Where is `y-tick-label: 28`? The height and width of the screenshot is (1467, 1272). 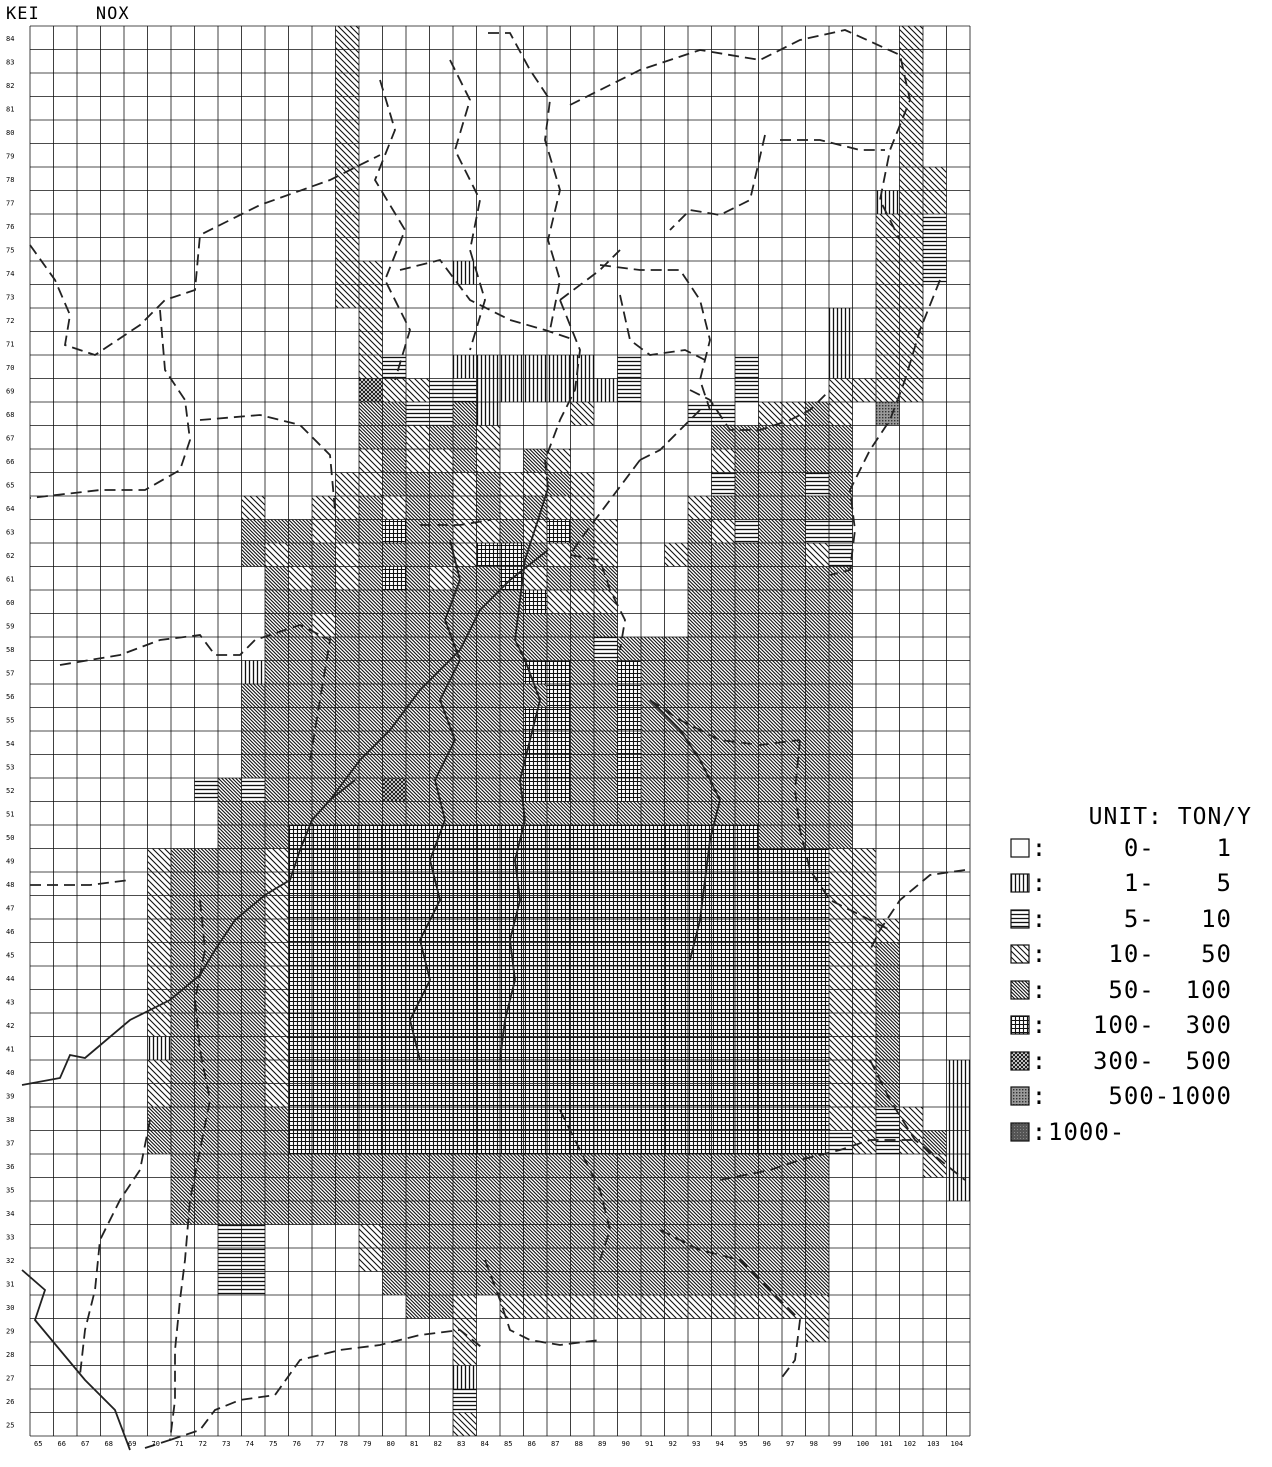 y-tick-label: 28 is located at coordinates (10, 1355).